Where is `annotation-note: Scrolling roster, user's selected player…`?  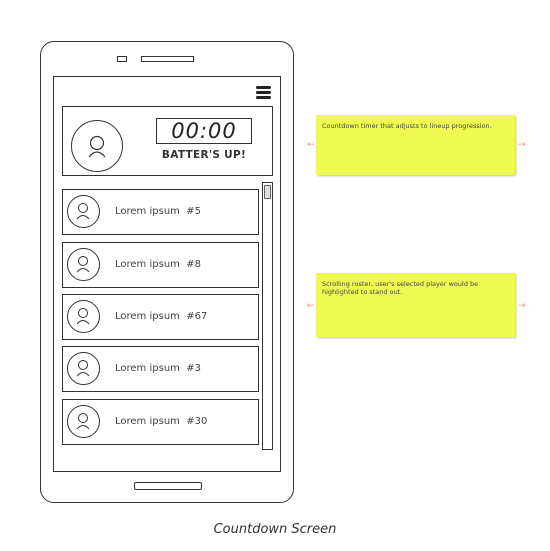
annotation-note: Scrolling roster, user's selected player… is located at coordinates (415, 305).